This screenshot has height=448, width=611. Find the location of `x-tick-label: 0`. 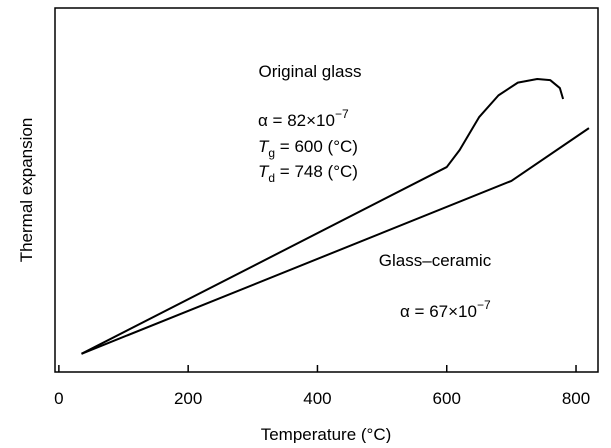

x-tick-label: 0 is located at coordinates (58, 398).